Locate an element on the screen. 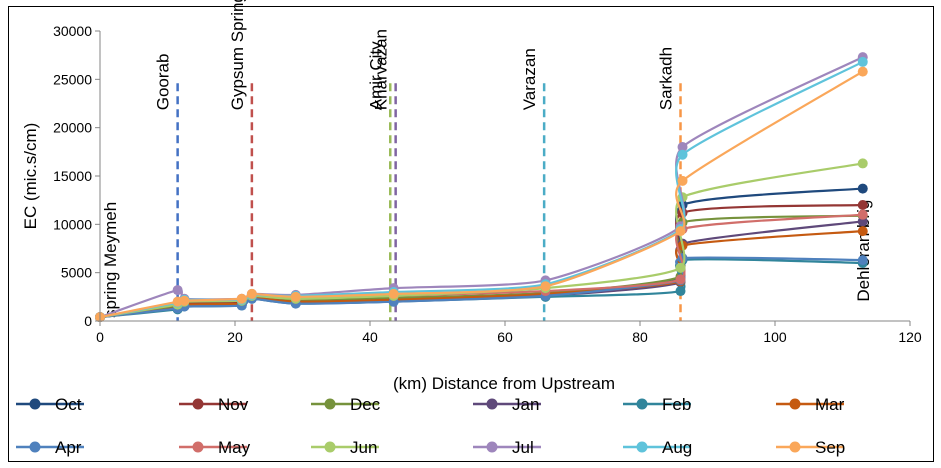 The image size is (941, 468). legend: Oct Nov Dec Jan Feb Mar Apr May Jun Jul Aug Sep is located at coordinates (430, 426).